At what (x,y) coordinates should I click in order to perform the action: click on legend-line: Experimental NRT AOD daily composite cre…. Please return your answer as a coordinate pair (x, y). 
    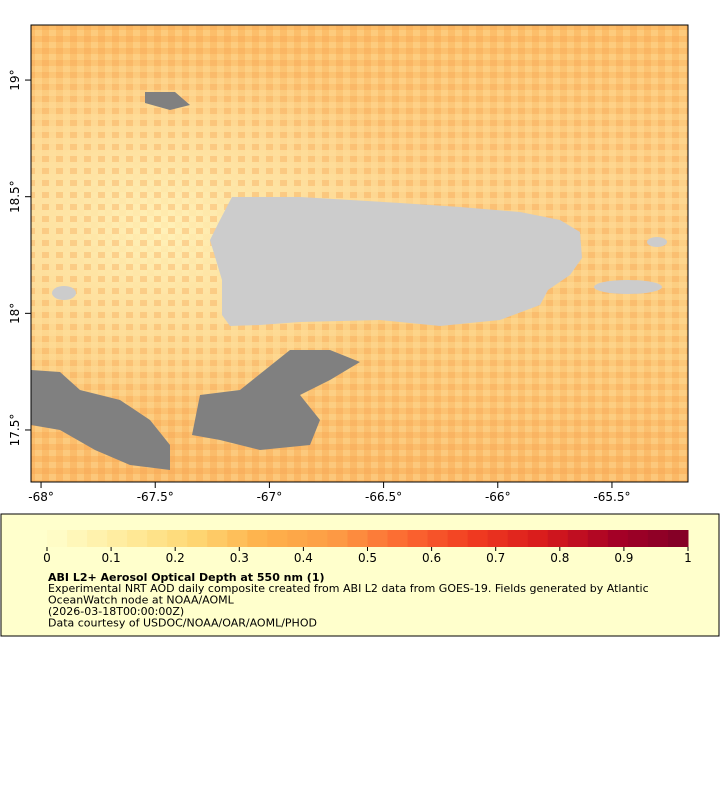
    Looking at the image, I should click on (348, 588).